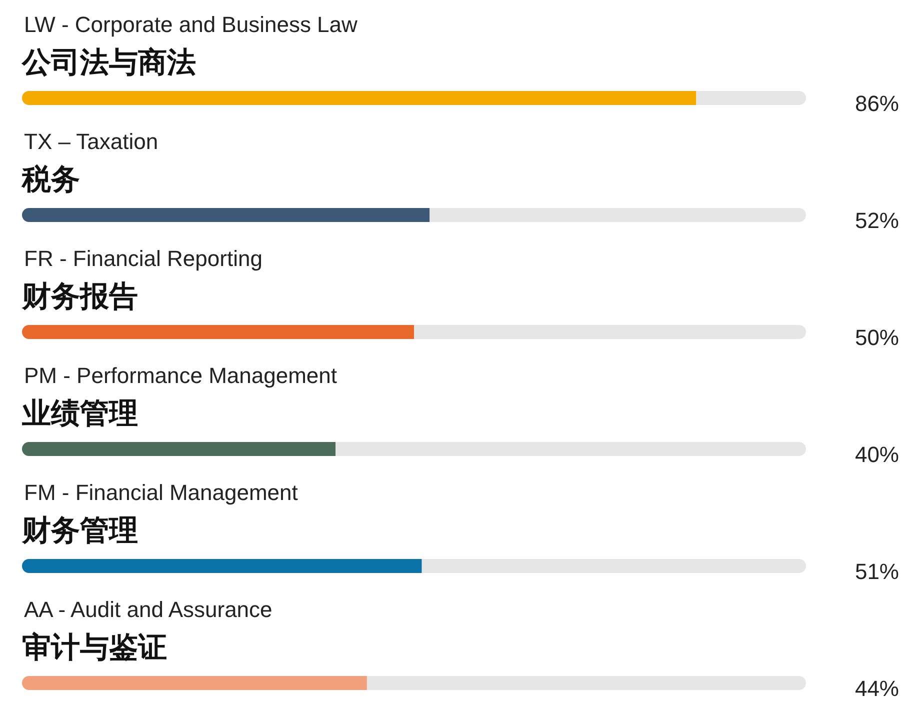  I want to click on data-label: 86%, so click(876, 103).